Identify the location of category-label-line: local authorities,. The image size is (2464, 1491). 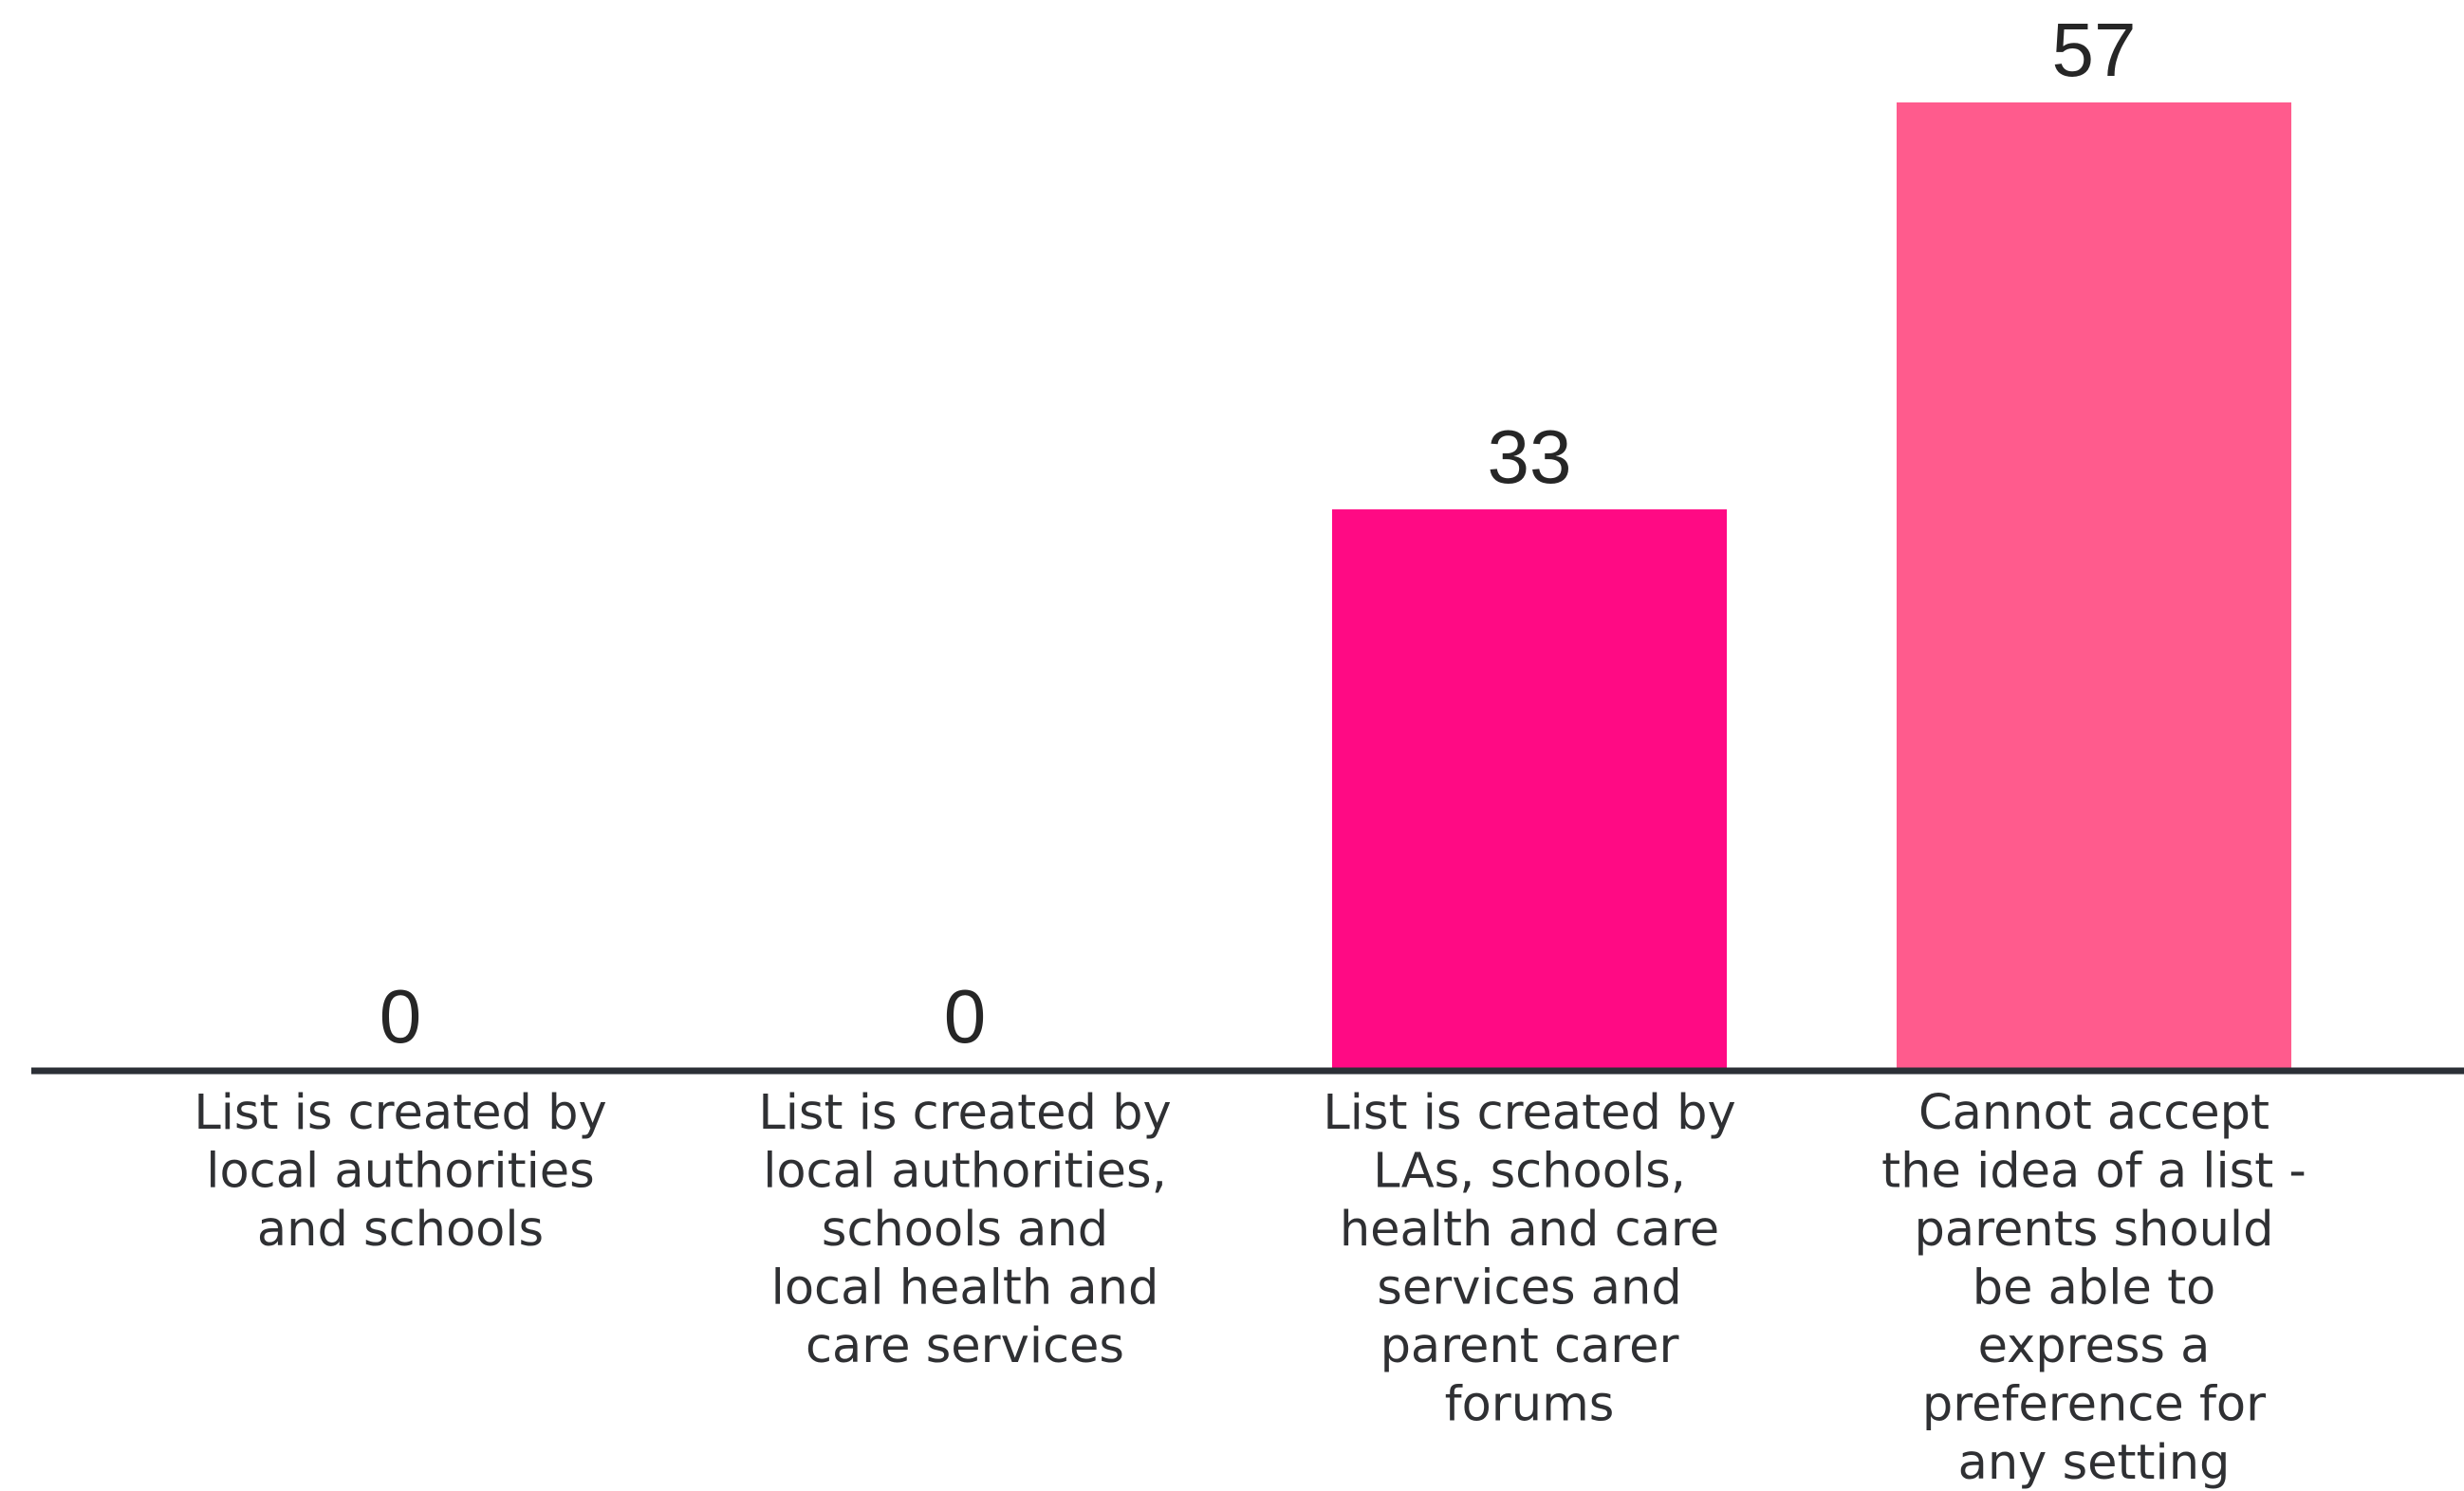
(965, 1172).